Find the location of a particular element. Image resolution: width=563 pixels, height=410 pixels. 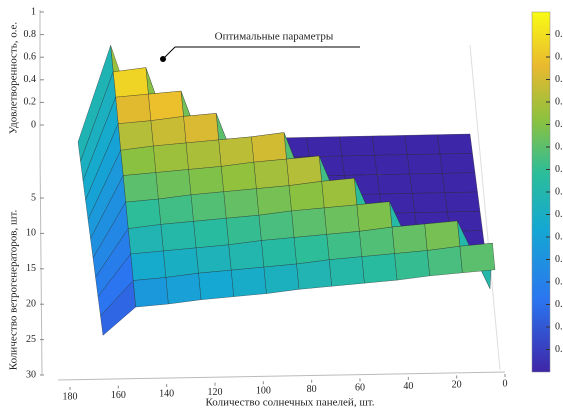

z-tick-label: 0 is located at coordinates (33, 124).